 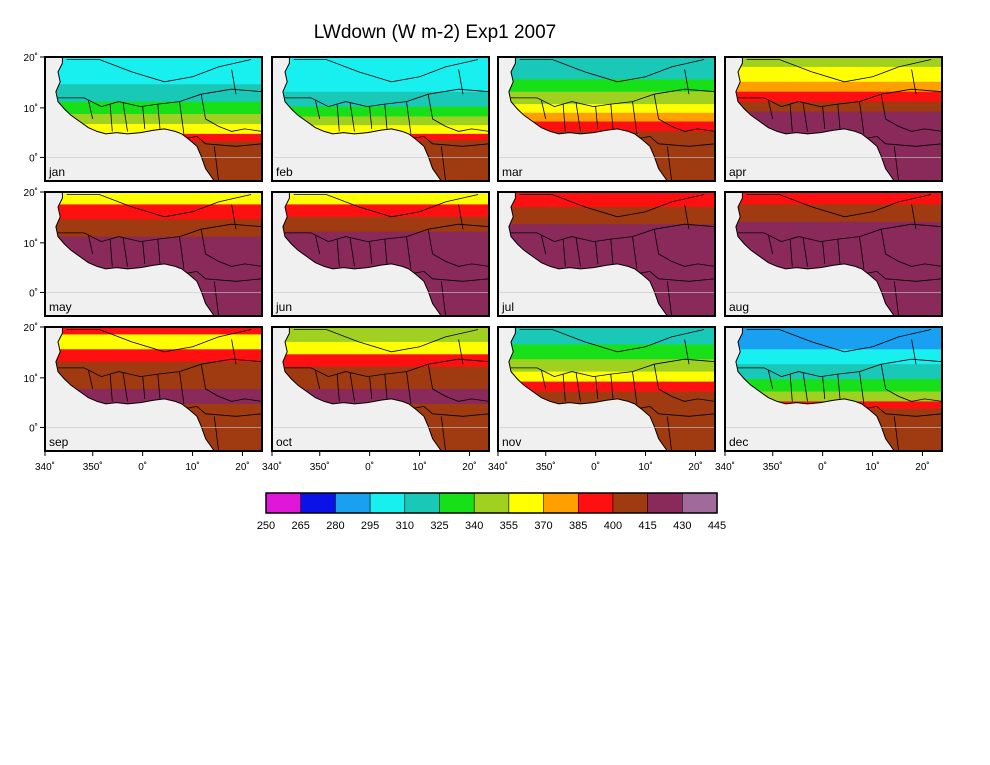 What do you see at coordinates (370, 526) in the screenshot?
I see `colorbar-label: 295` at bounding box center [370, 526].